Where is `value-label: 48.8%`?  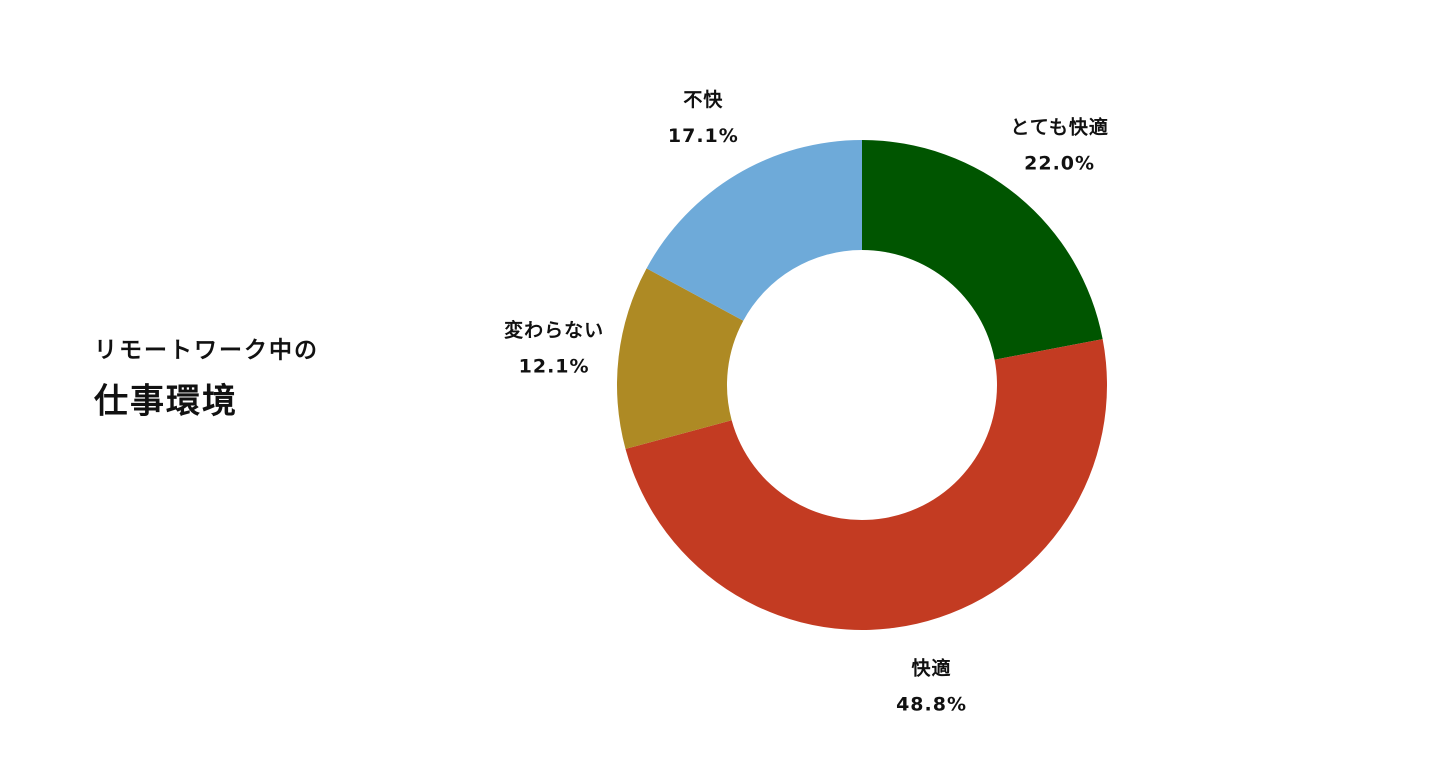
value-label: 48.8% is located at coordinates (931, 705).